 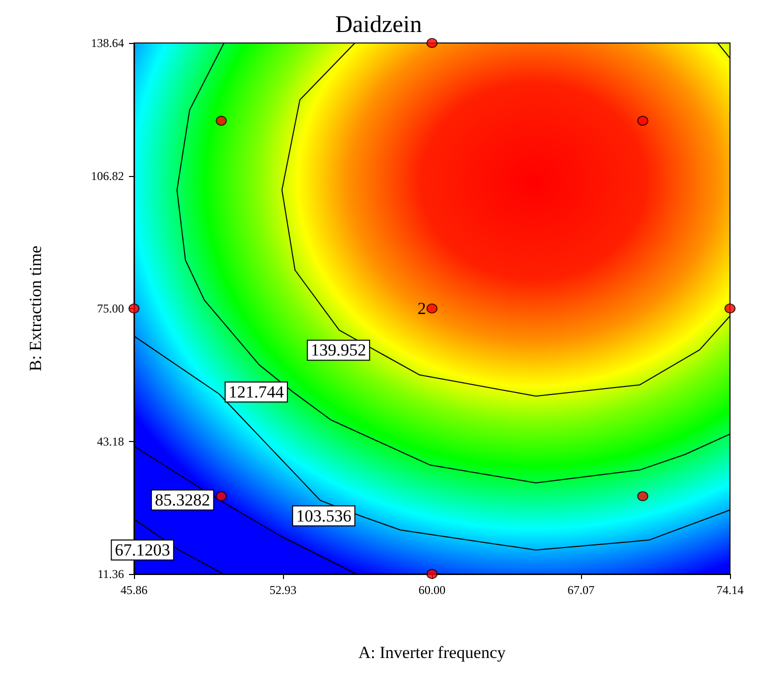 What do you see at coordinates (110, 574) in the screenshot?
I see `y-tick-label: 11.36` at bounding box center [110, 574].